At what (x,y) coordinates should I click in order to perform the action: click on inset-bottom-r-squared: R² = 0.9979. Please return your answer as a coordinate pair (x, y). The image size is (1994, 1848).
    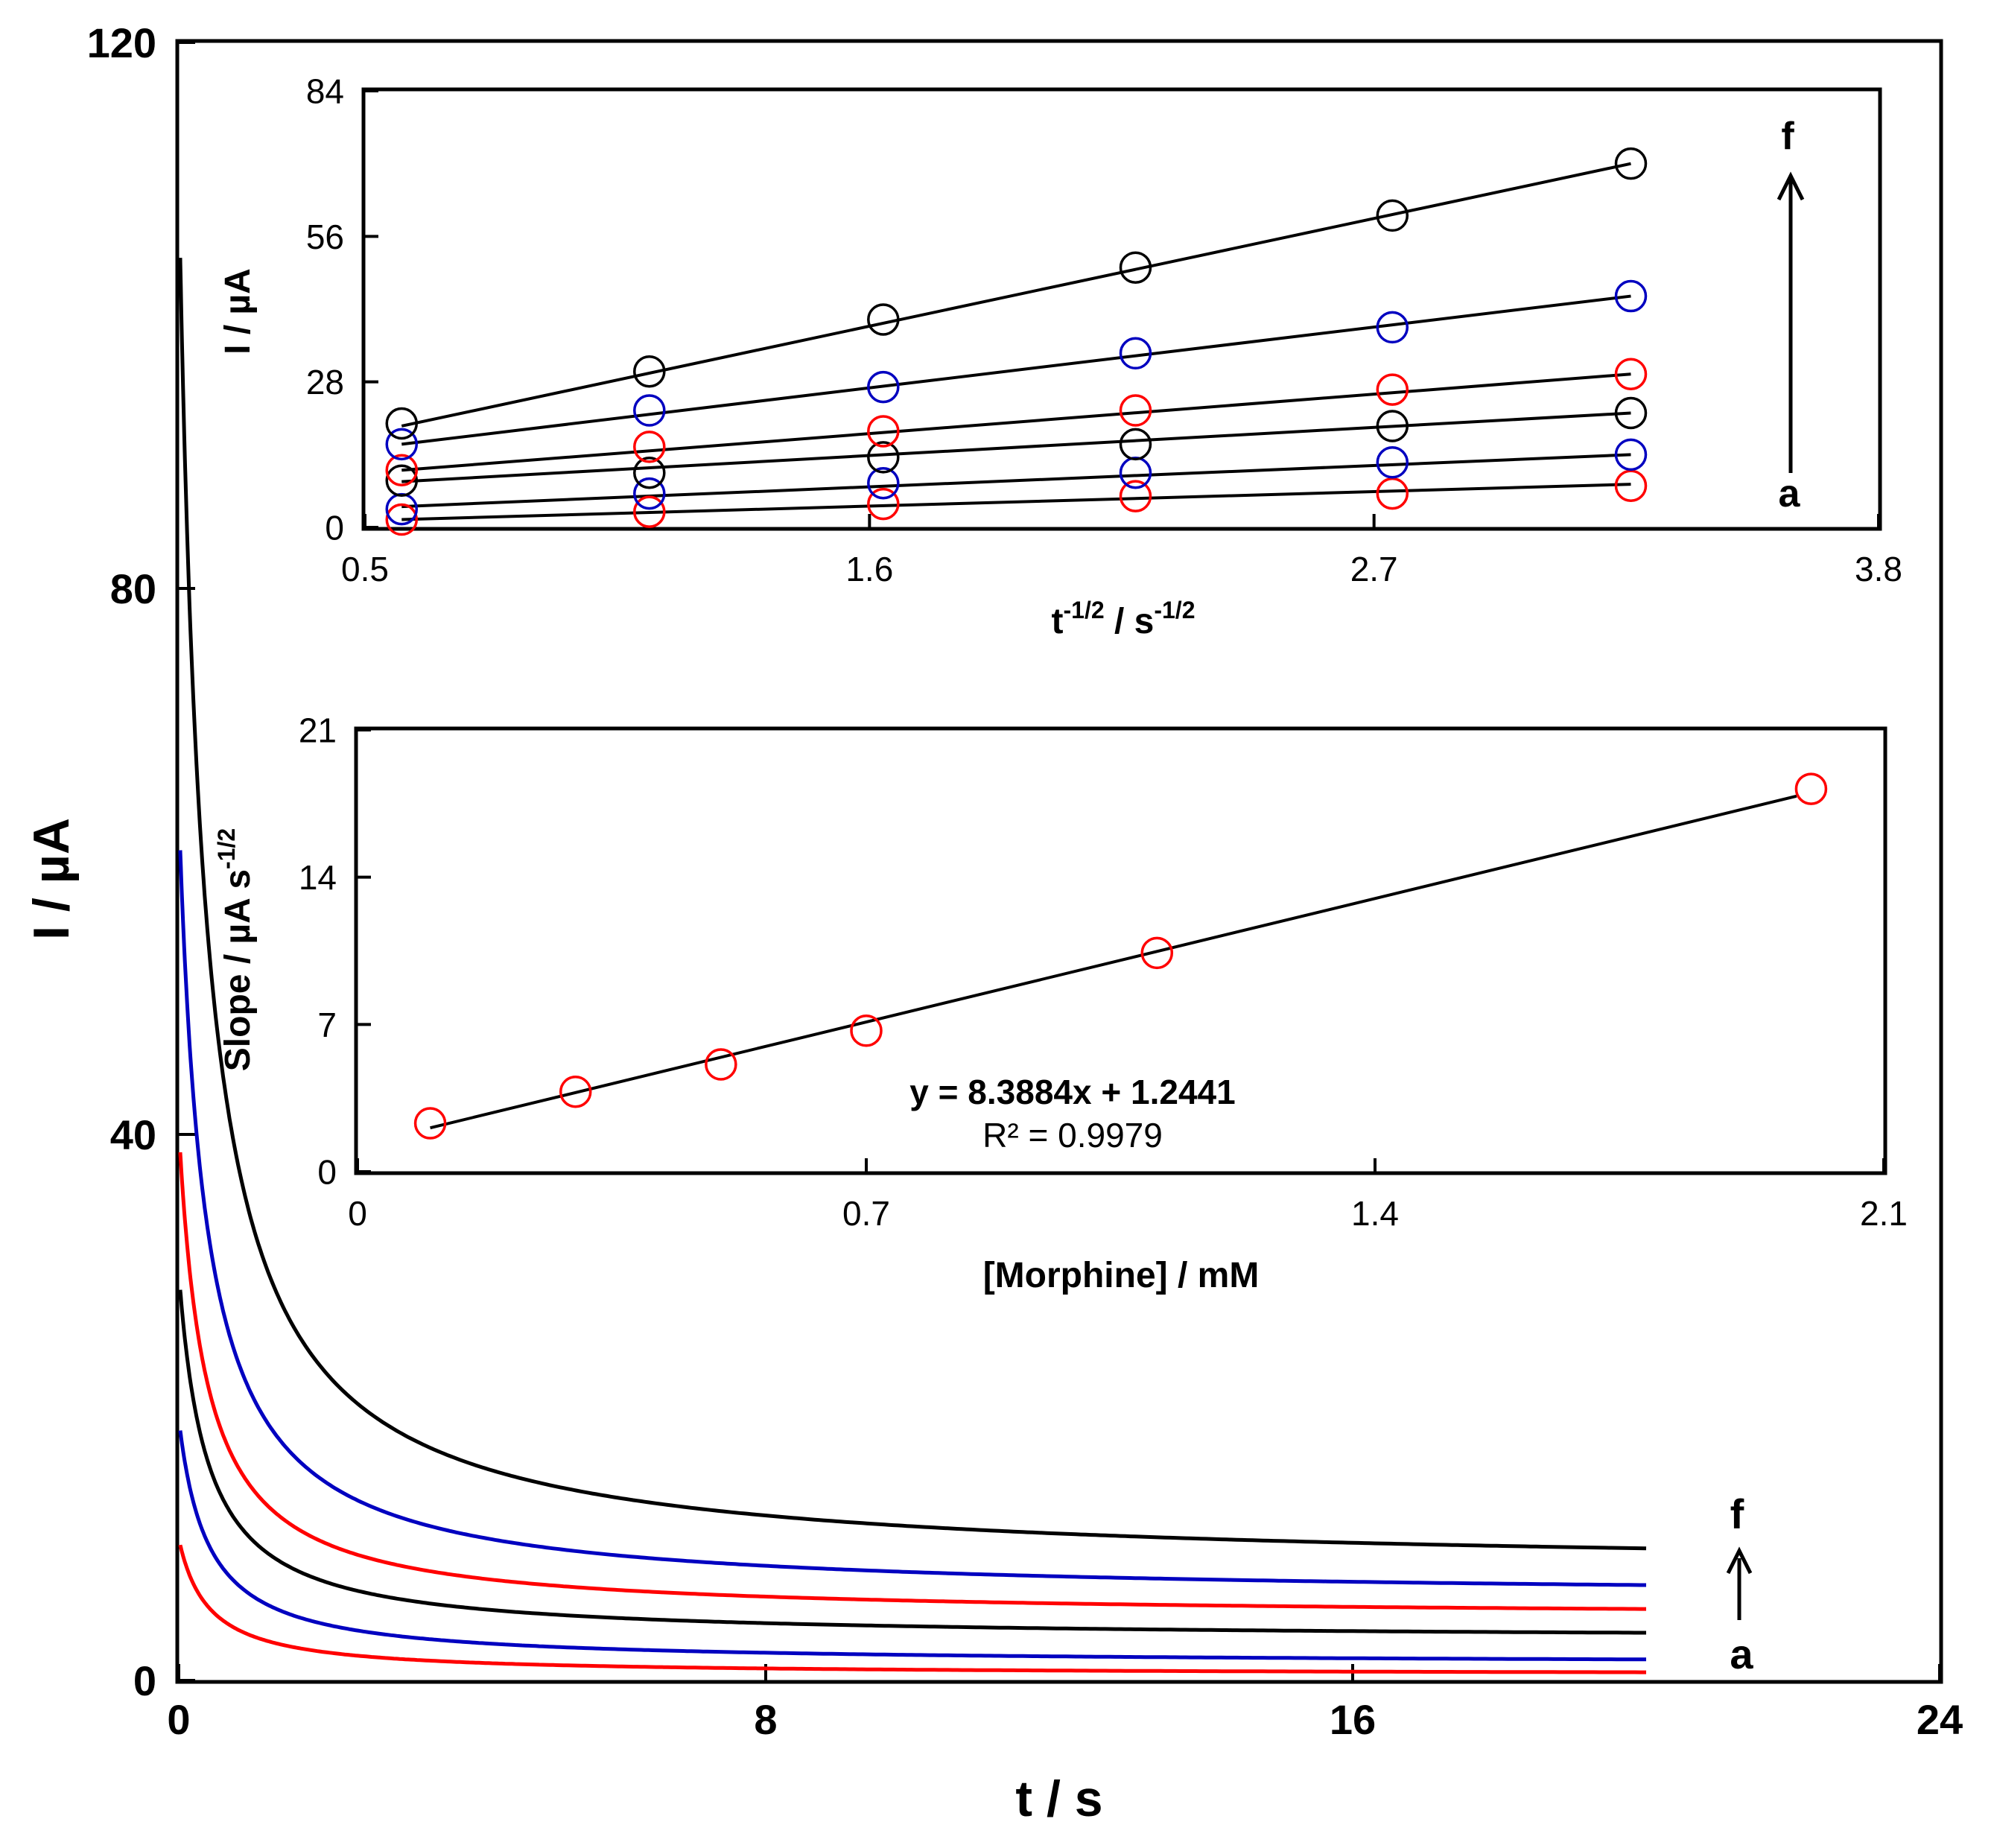
    Looking at the image, I should click on (1072, 1135).